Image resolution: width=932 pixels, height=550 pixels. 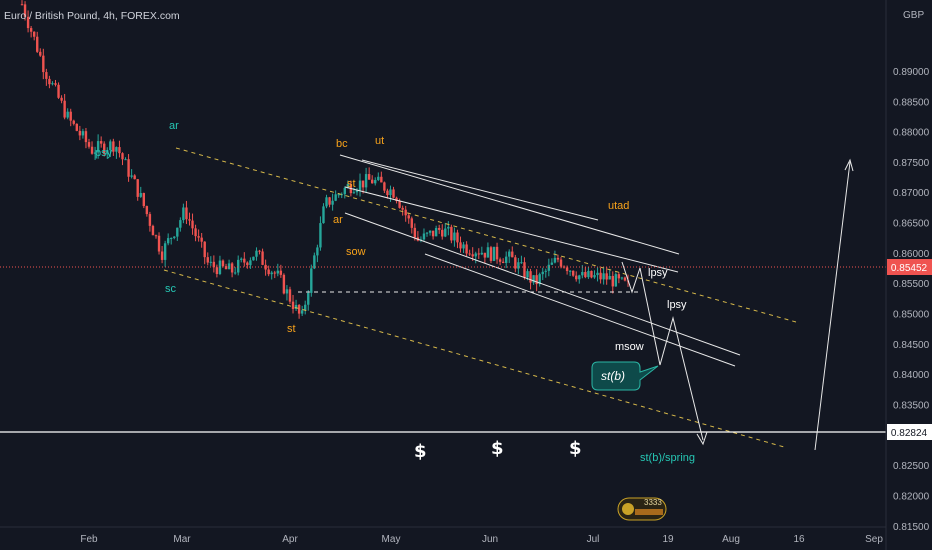 I want to click on time-axis-ticks: Feb Mar Apr May Jun Jul 19 Aug 16 Sep, so click(x=481, y=539).